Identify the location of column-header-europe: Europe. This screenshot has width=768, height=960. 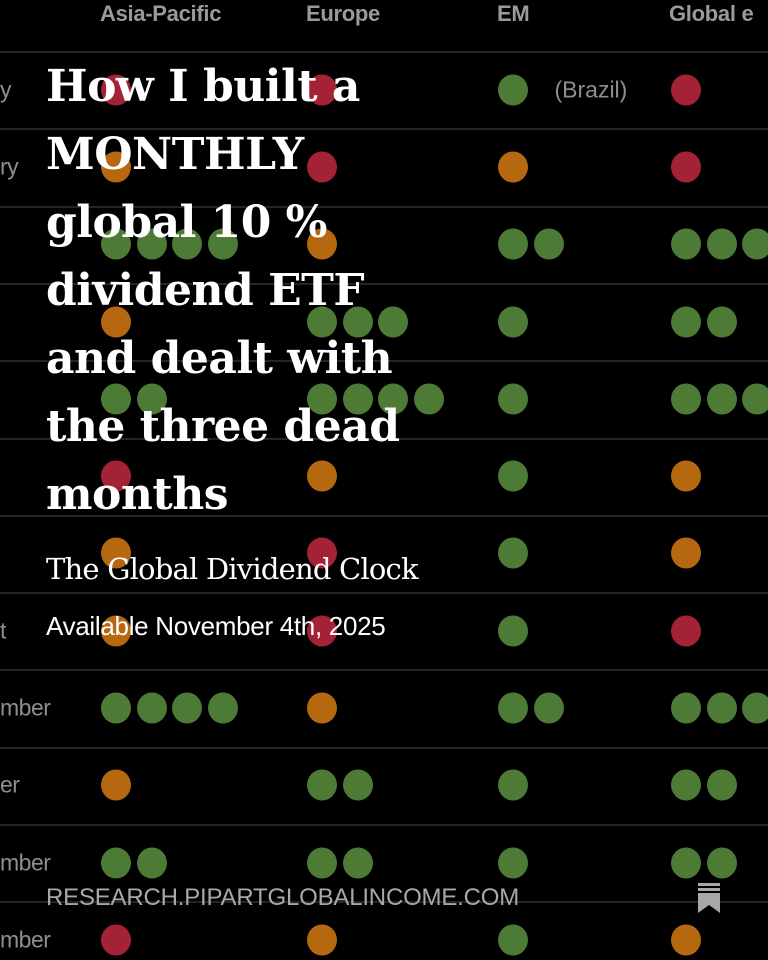
(343, 13).